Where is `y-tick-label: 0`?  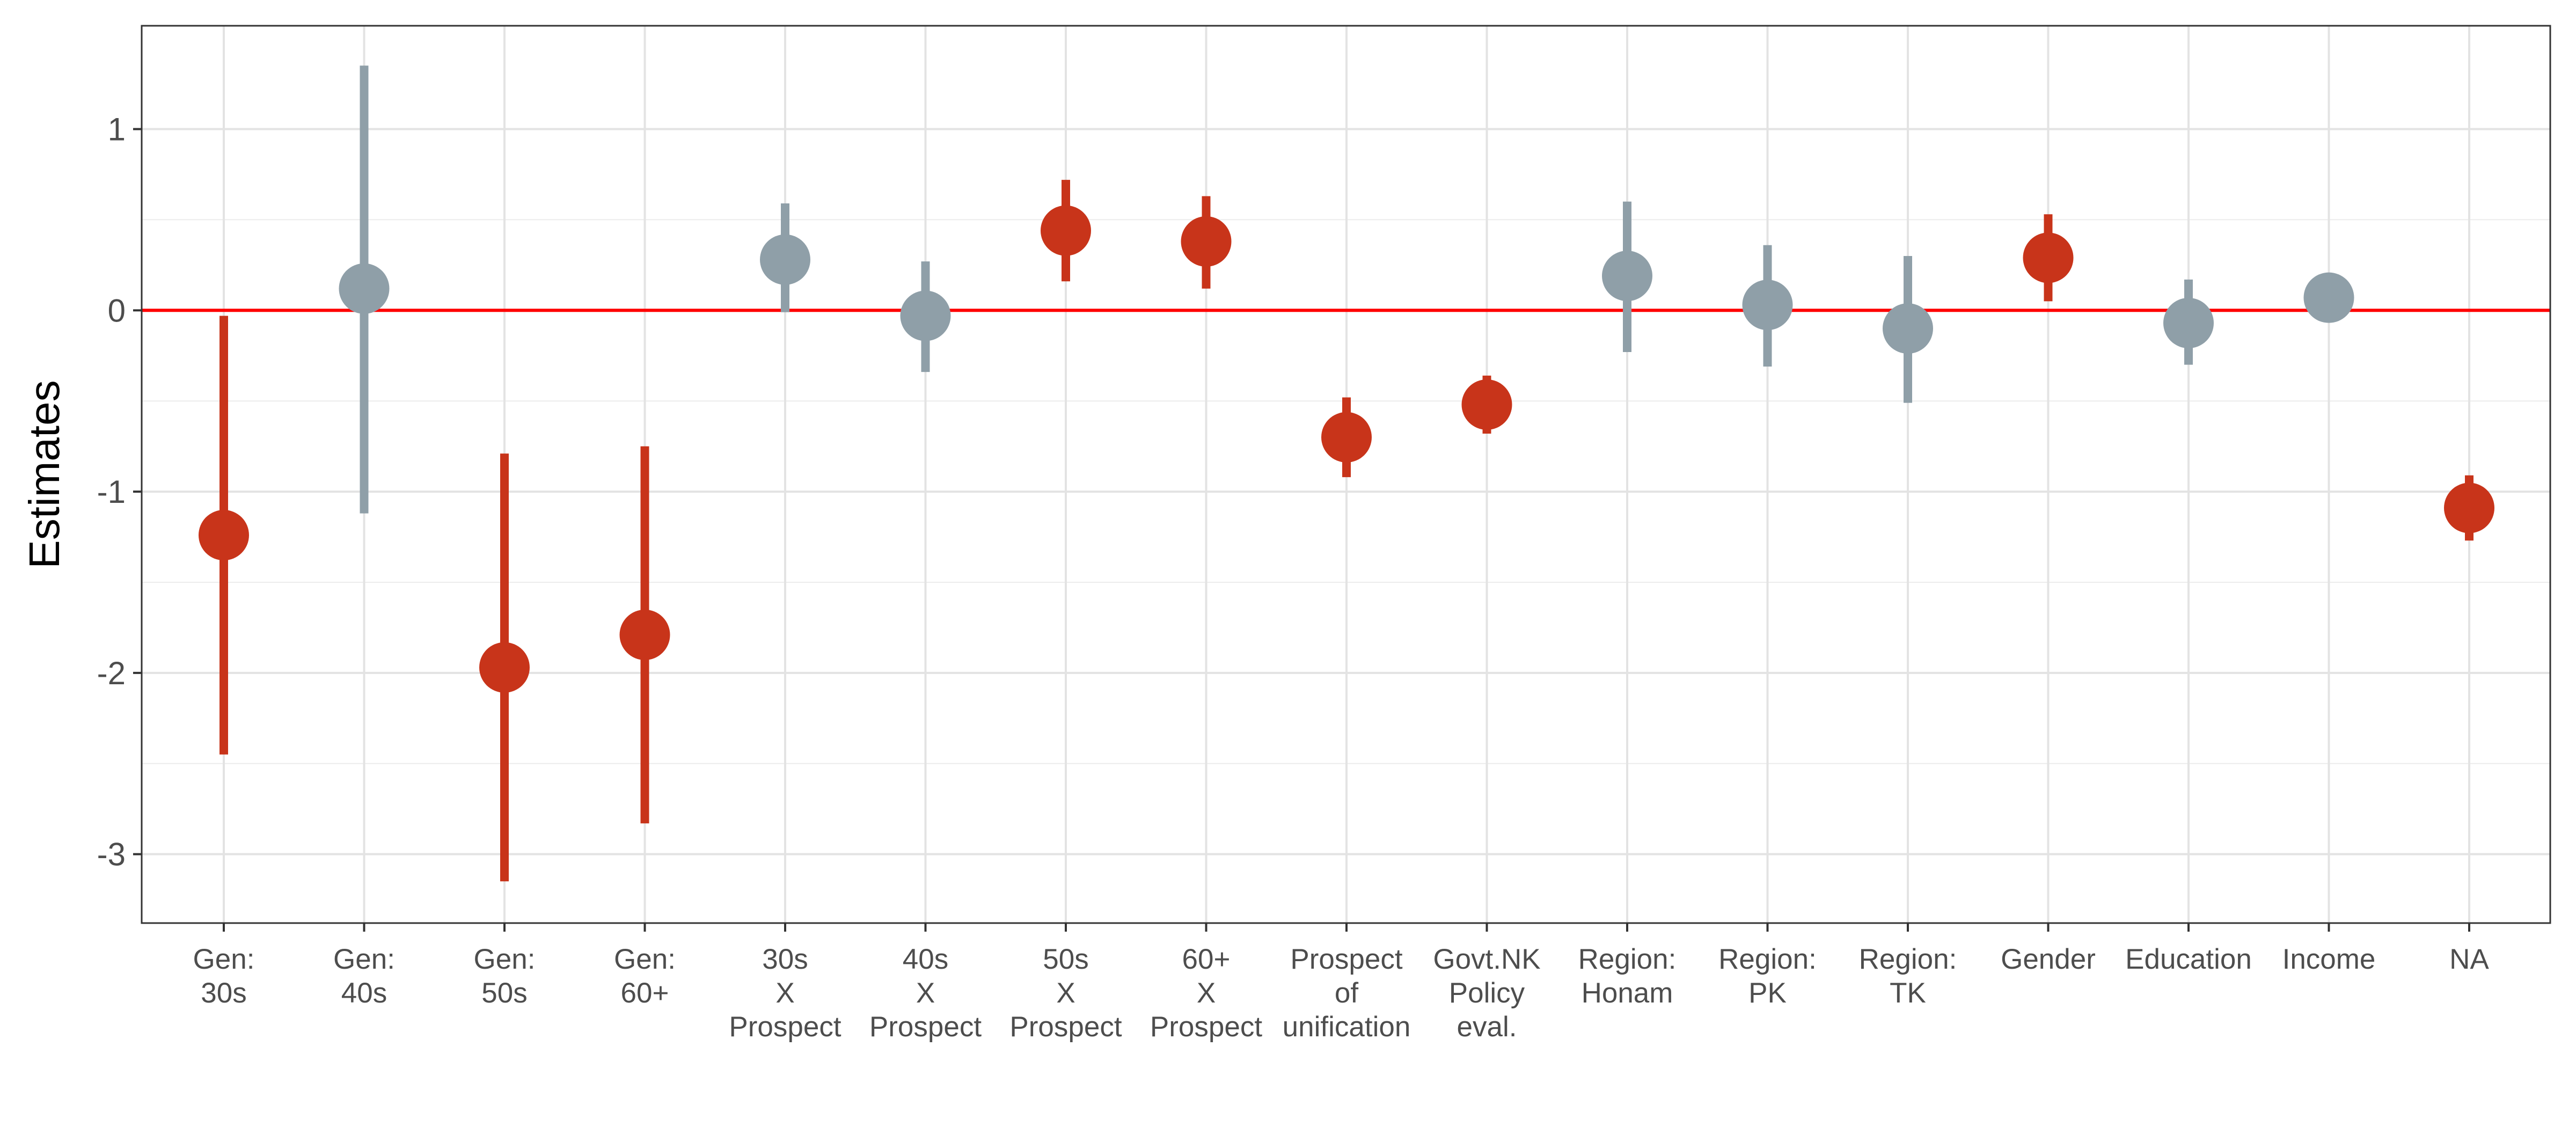
y-tick-label: 0 is located at coordinates (117, 310).